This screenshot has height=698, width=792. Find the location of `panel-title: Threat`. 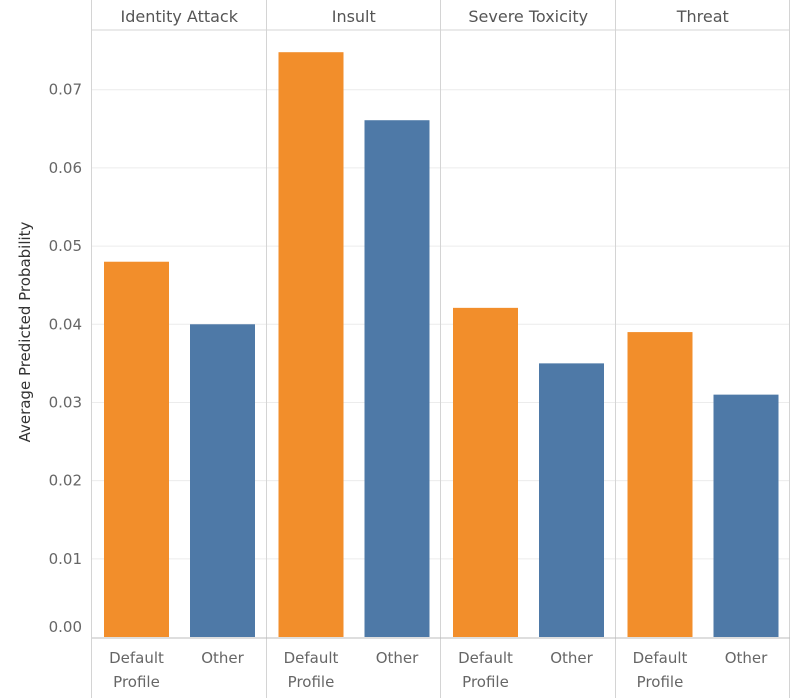

panel-title: Threat is located at coordinates (702, 16).